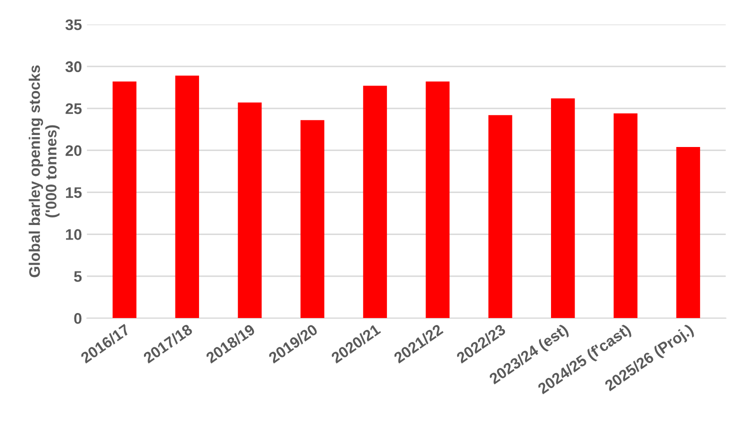 The height and width of the screenshot is (445, 756). What do you see at coordinates (74, 108) in the screenshot?
I see `y-tick-label: 25` at bounding box center [74, 108].